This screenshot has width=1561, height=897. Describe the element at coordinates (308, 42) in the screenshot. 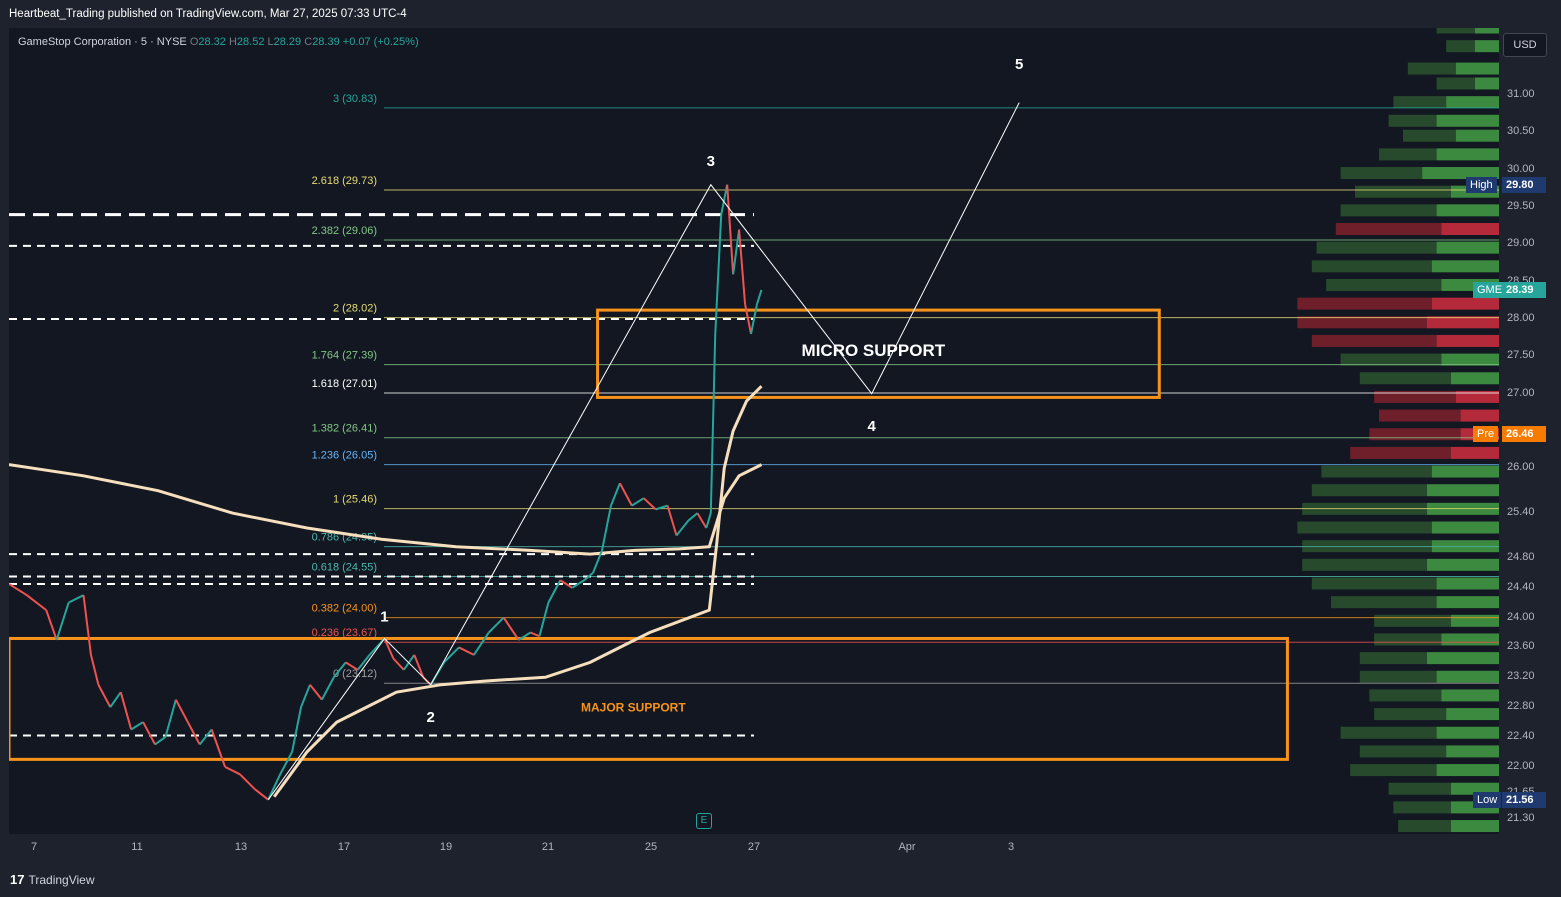

I see `legend-close-label: C` at that location.